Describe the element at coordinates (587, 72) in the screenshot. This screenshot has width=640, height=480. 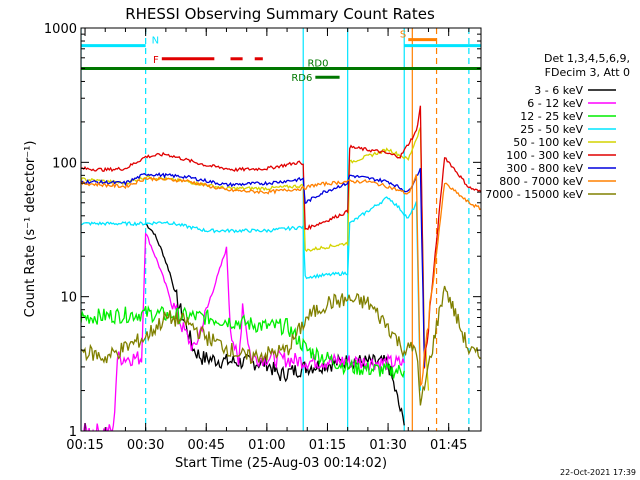
I see `legend-header-line-2: FDecim 3, Att 0` at that location.